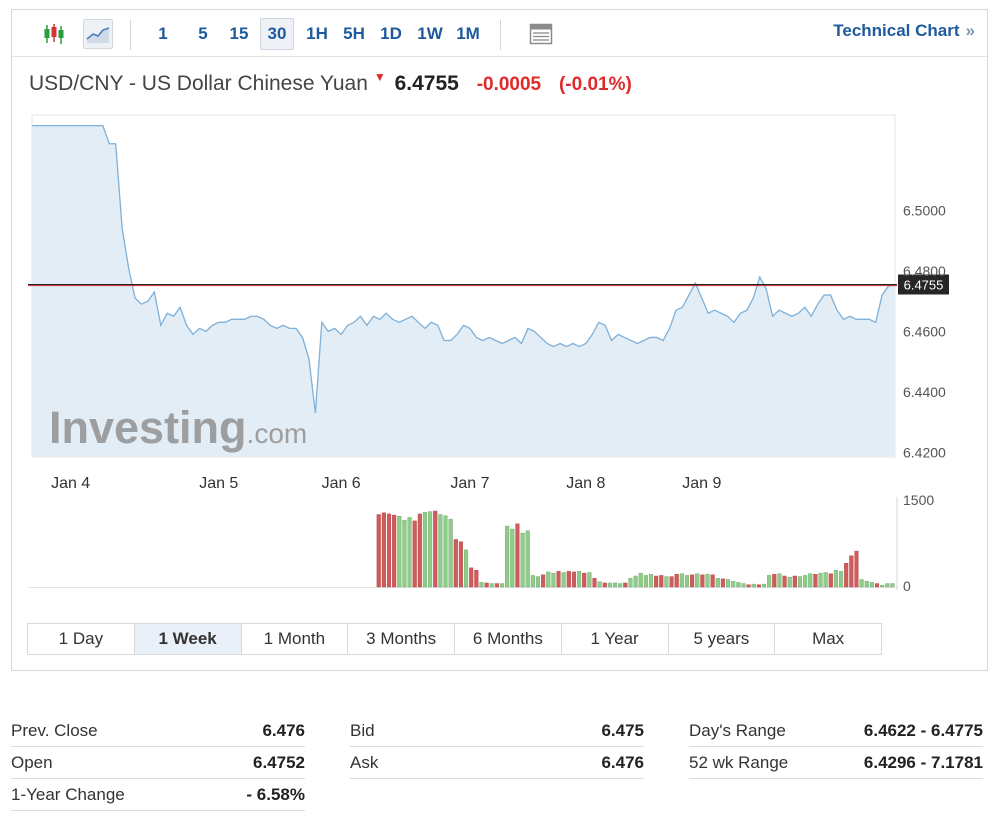  I want to click on area-chart-icon, so click(98, 34).